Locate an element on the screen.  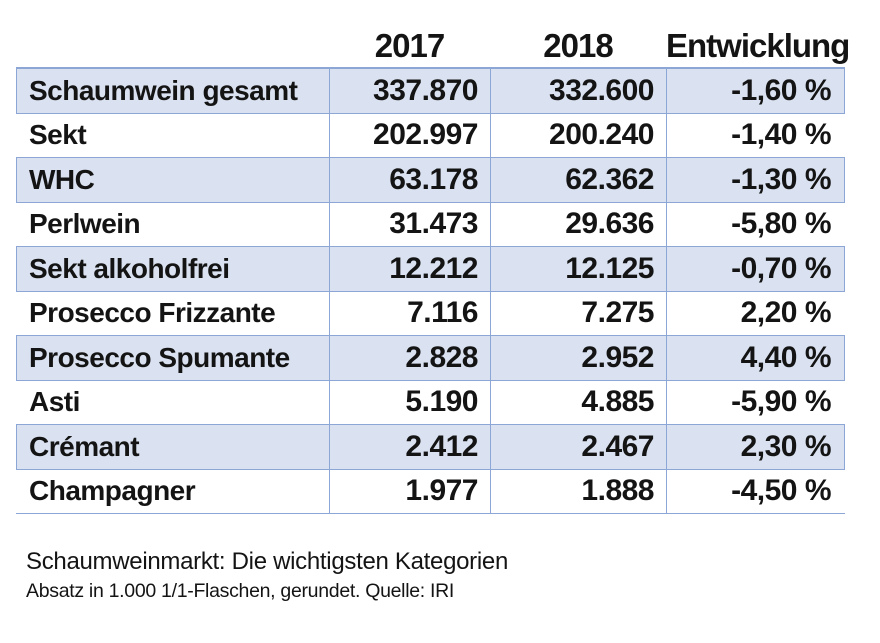
value-2018-cell: 200.240 is located at coordinates (578, 135).